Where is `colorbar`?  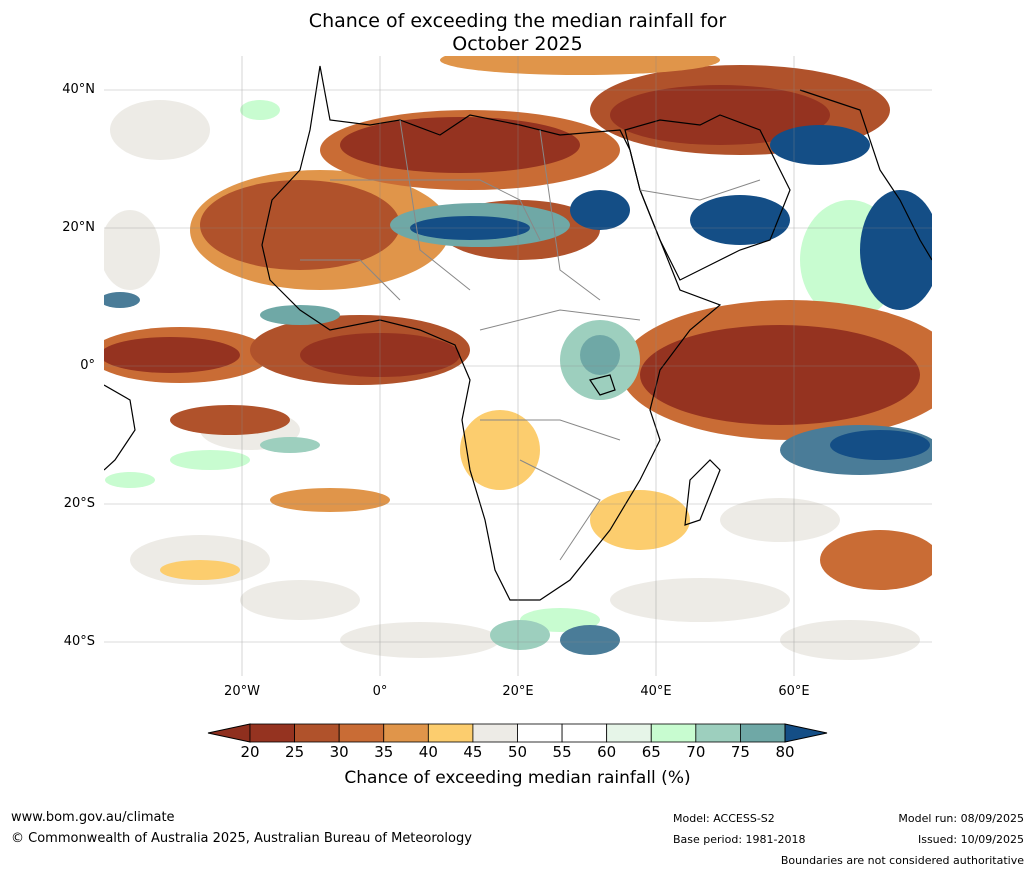
colorbar is located at coordinates (517, 733).